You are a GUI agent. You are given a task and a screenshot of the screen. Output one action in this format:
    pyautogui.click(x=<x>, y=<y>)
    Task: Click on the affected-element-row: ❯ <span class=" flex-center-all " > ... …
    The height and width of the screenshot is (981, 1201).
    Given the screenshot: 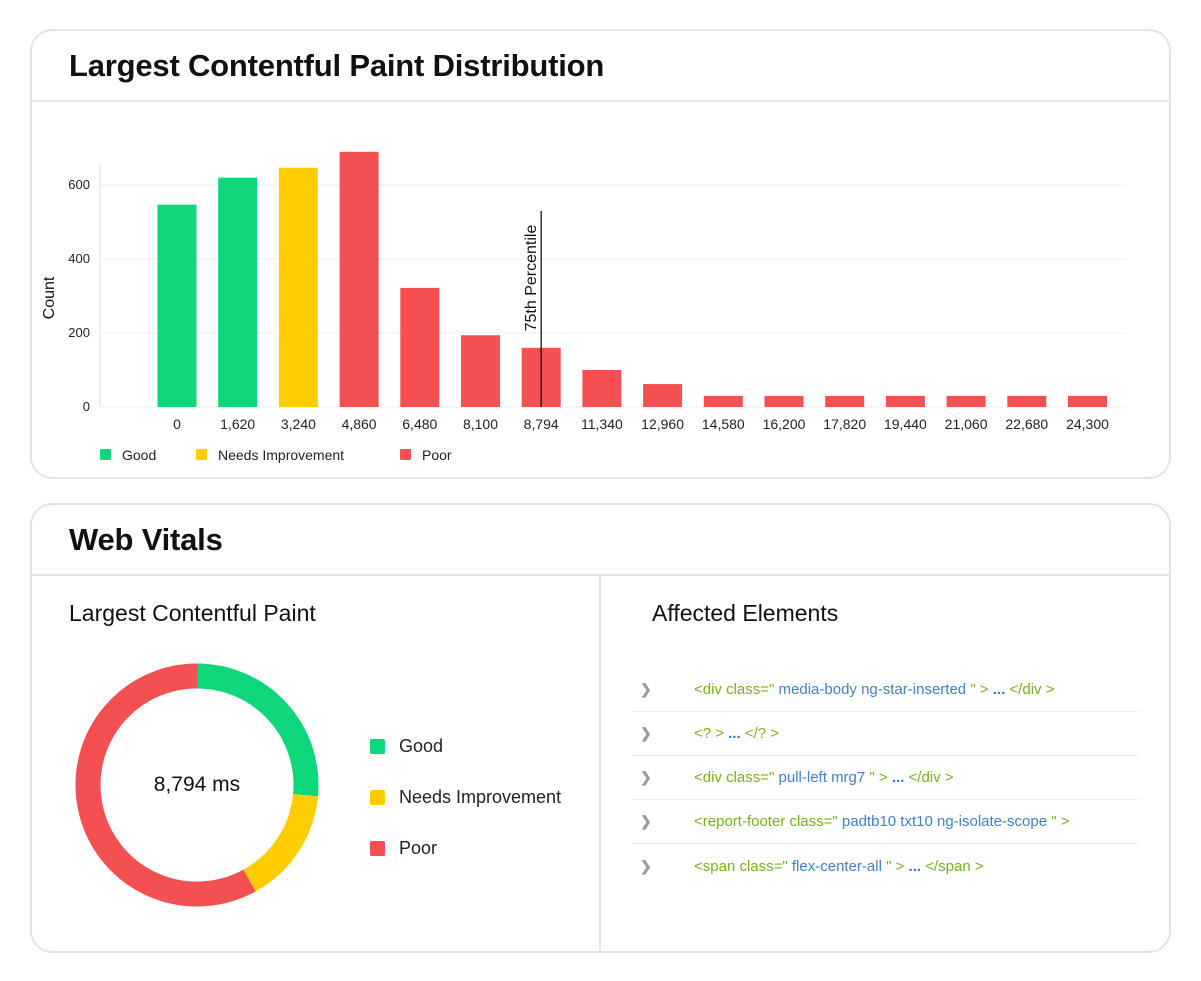 What is the action you would take?
    pyautogui.click(x=885, y=866)
    